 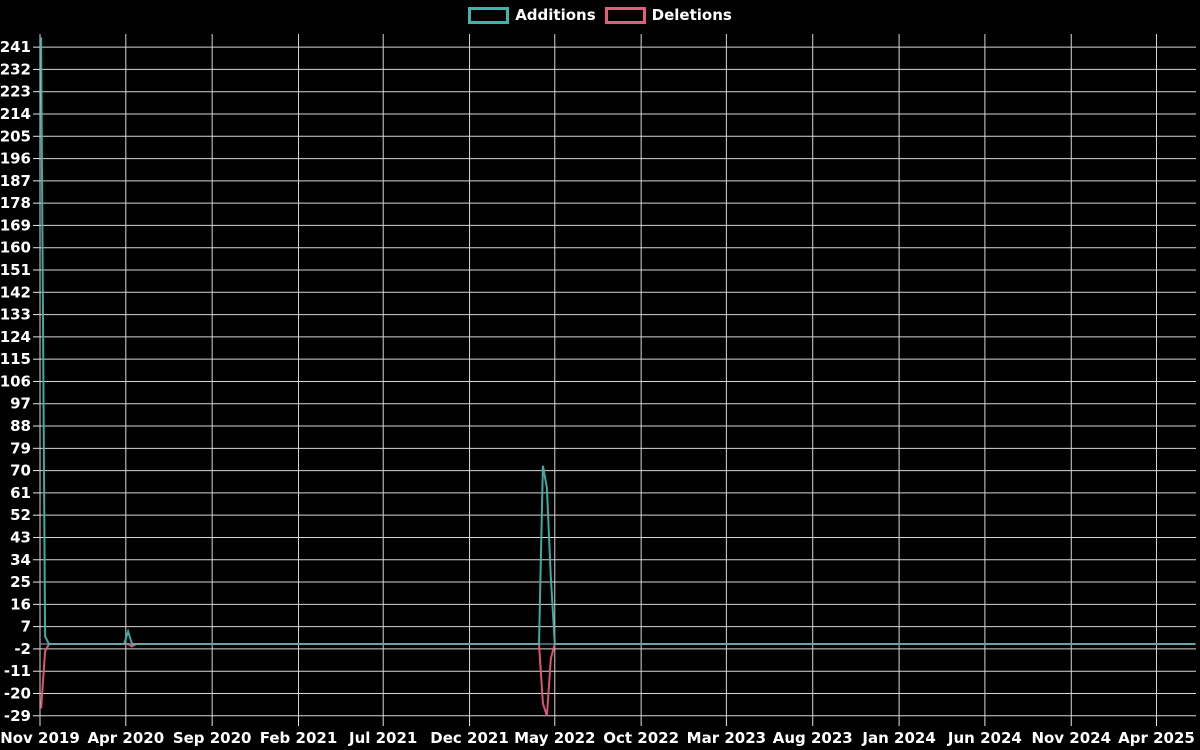 What do you see at coordinates (125, 738) in the screenshot?
I see `x-axis-tick-label: Apr 2020` at bounding box center [125, 738].